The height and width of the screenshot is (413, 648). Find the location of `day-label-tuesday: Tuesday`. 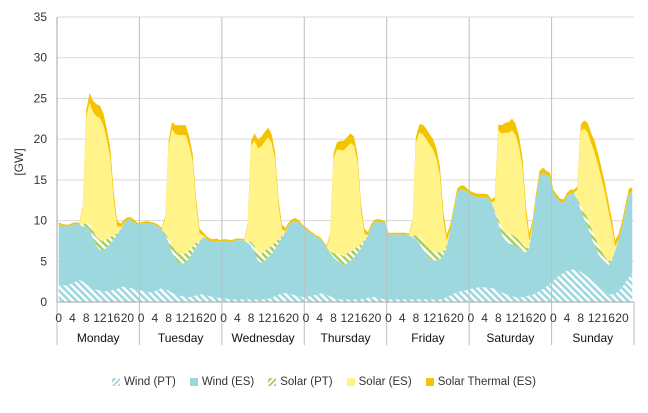

day-label-tuesday: Tuesday is located at coordinates (181, 338).